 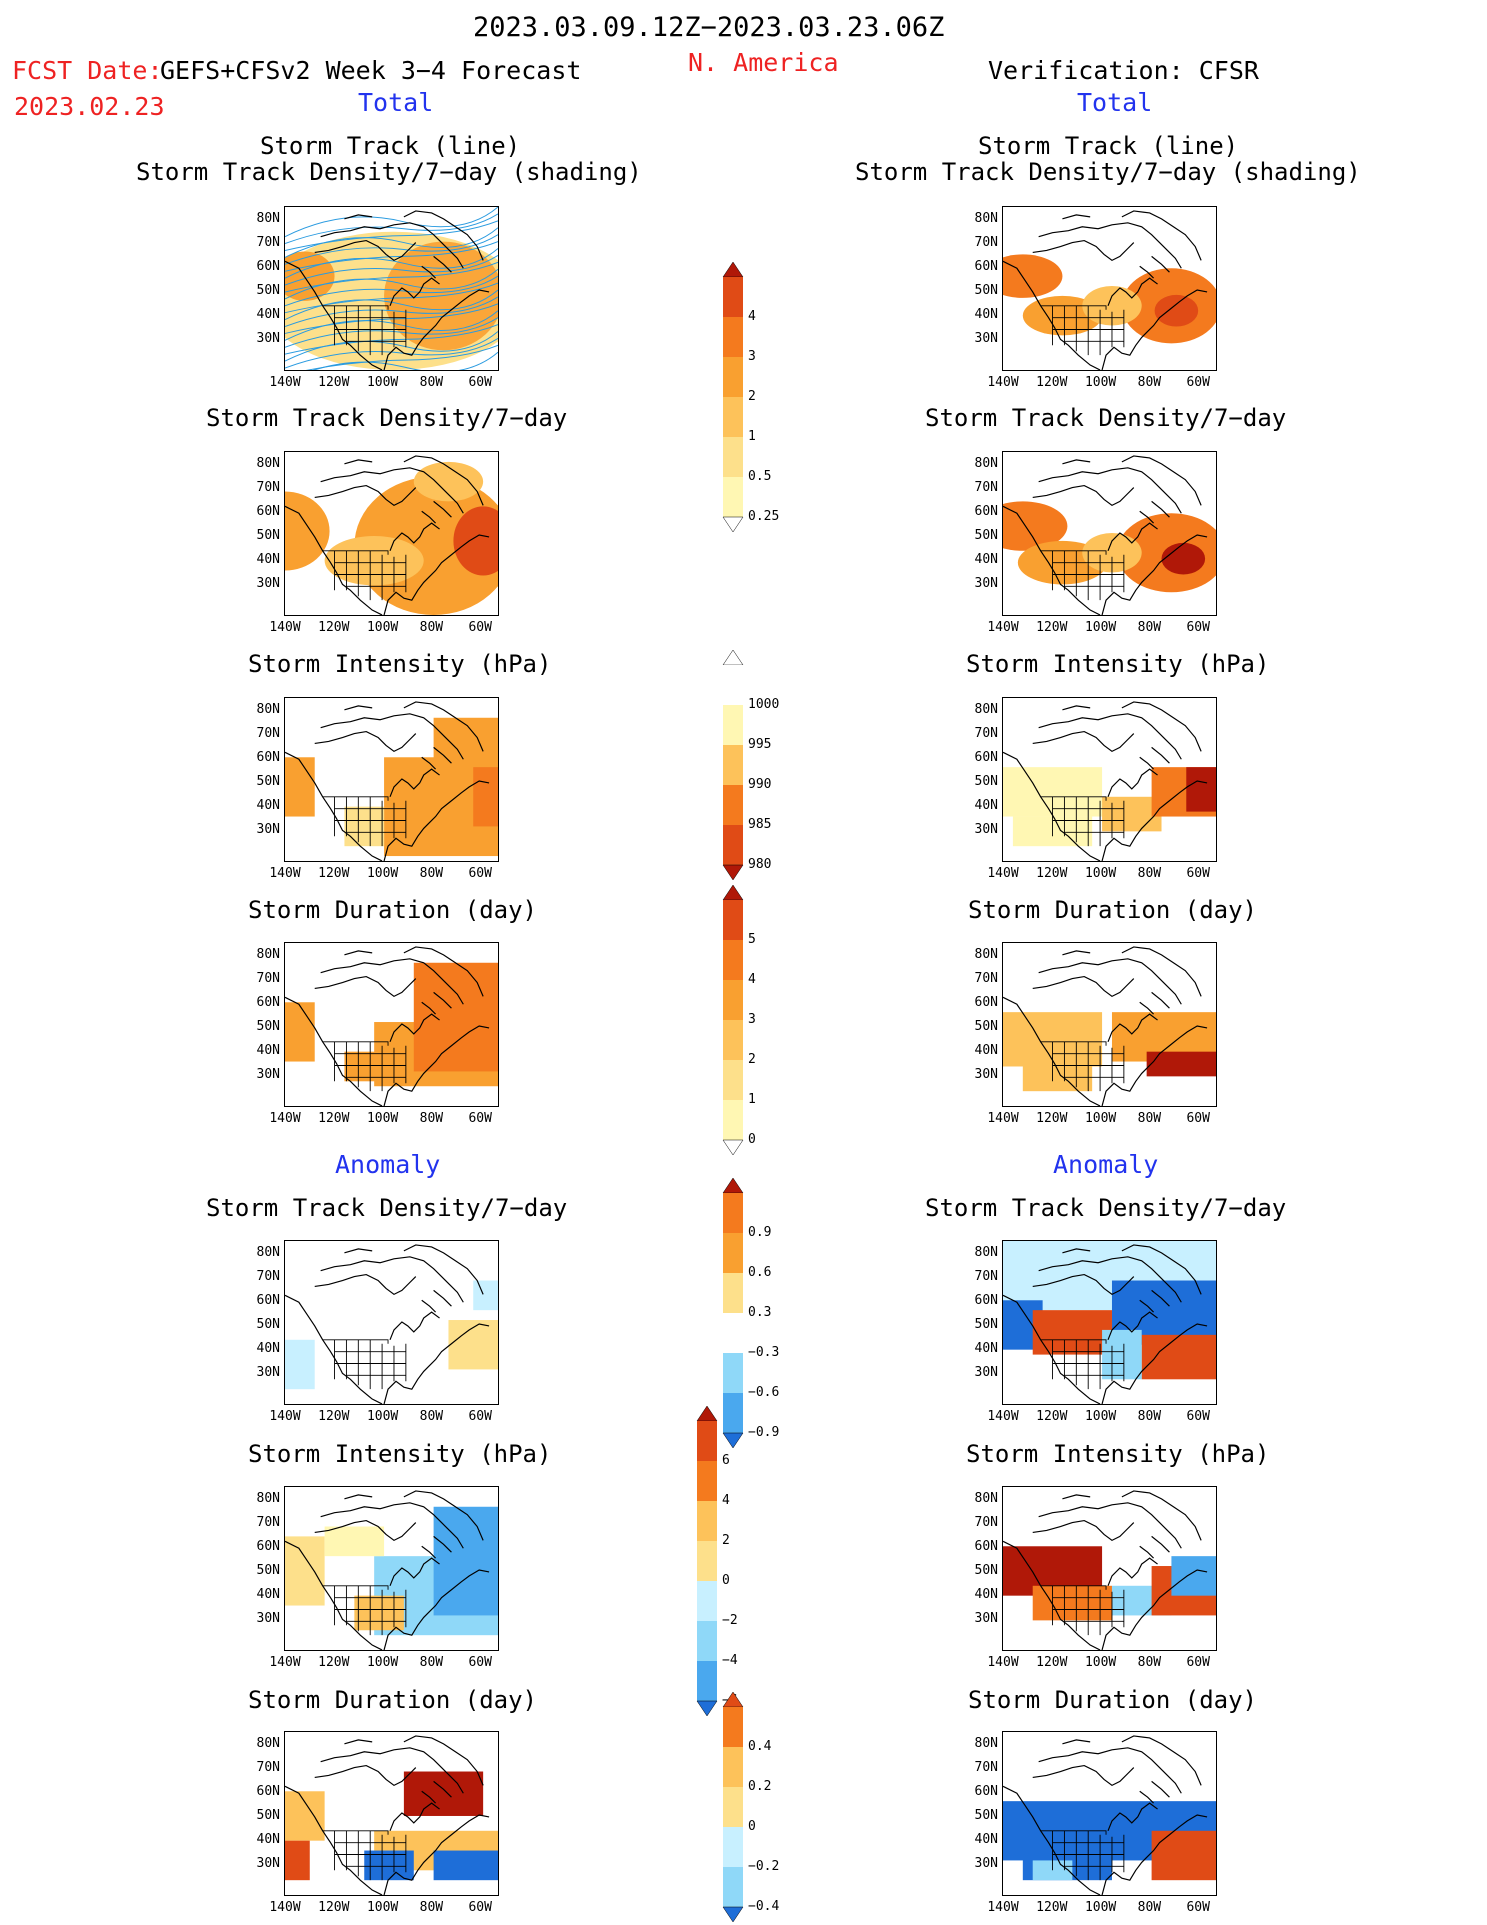 I want to click on colorbar-tick-label: −2, so click(x=730, y=1620).